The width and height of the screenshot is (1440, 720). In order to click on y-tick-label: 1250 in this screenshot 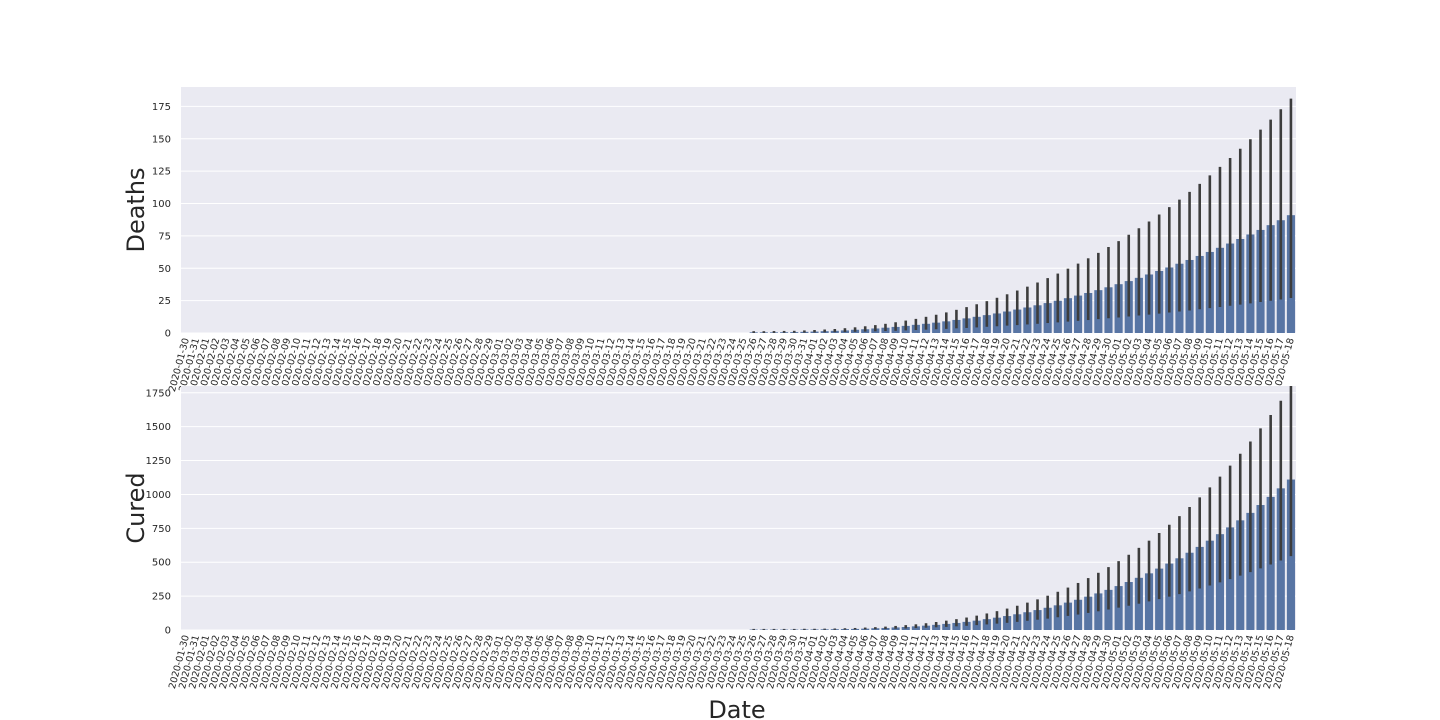, I will do `click(158, 461)`.